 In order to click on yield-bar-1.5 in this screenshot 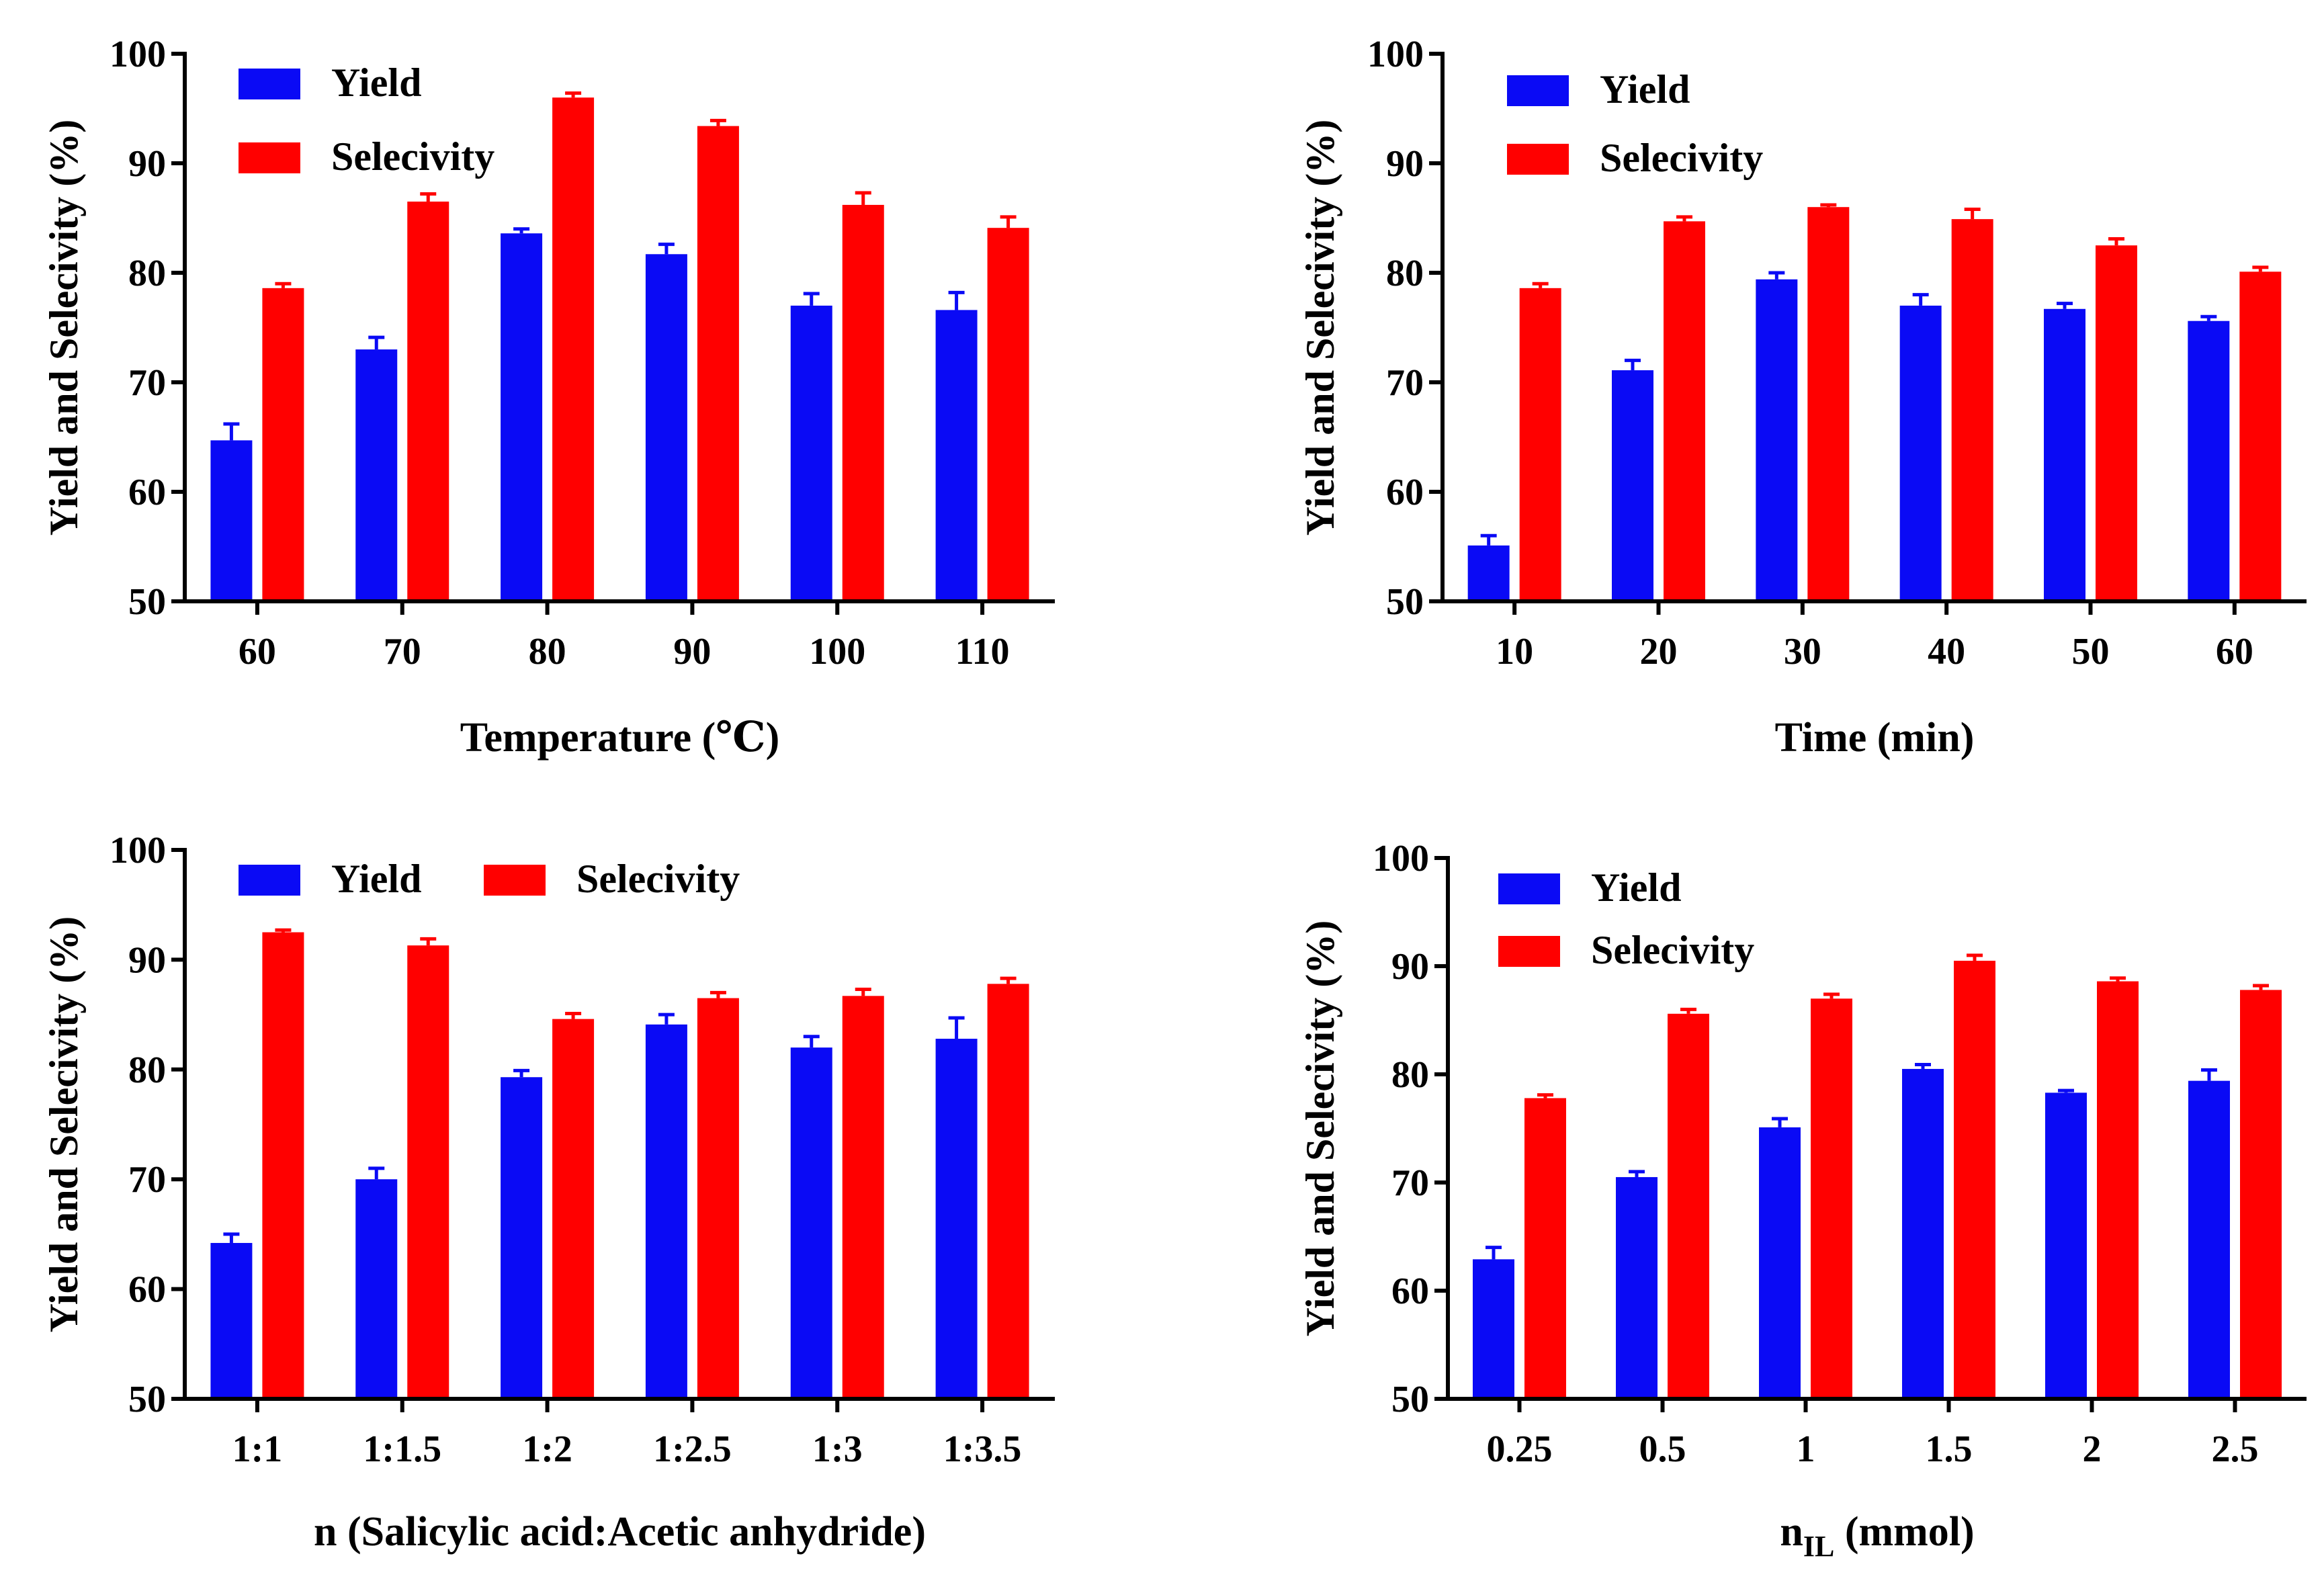, I will do `click(1923, 1233)`.